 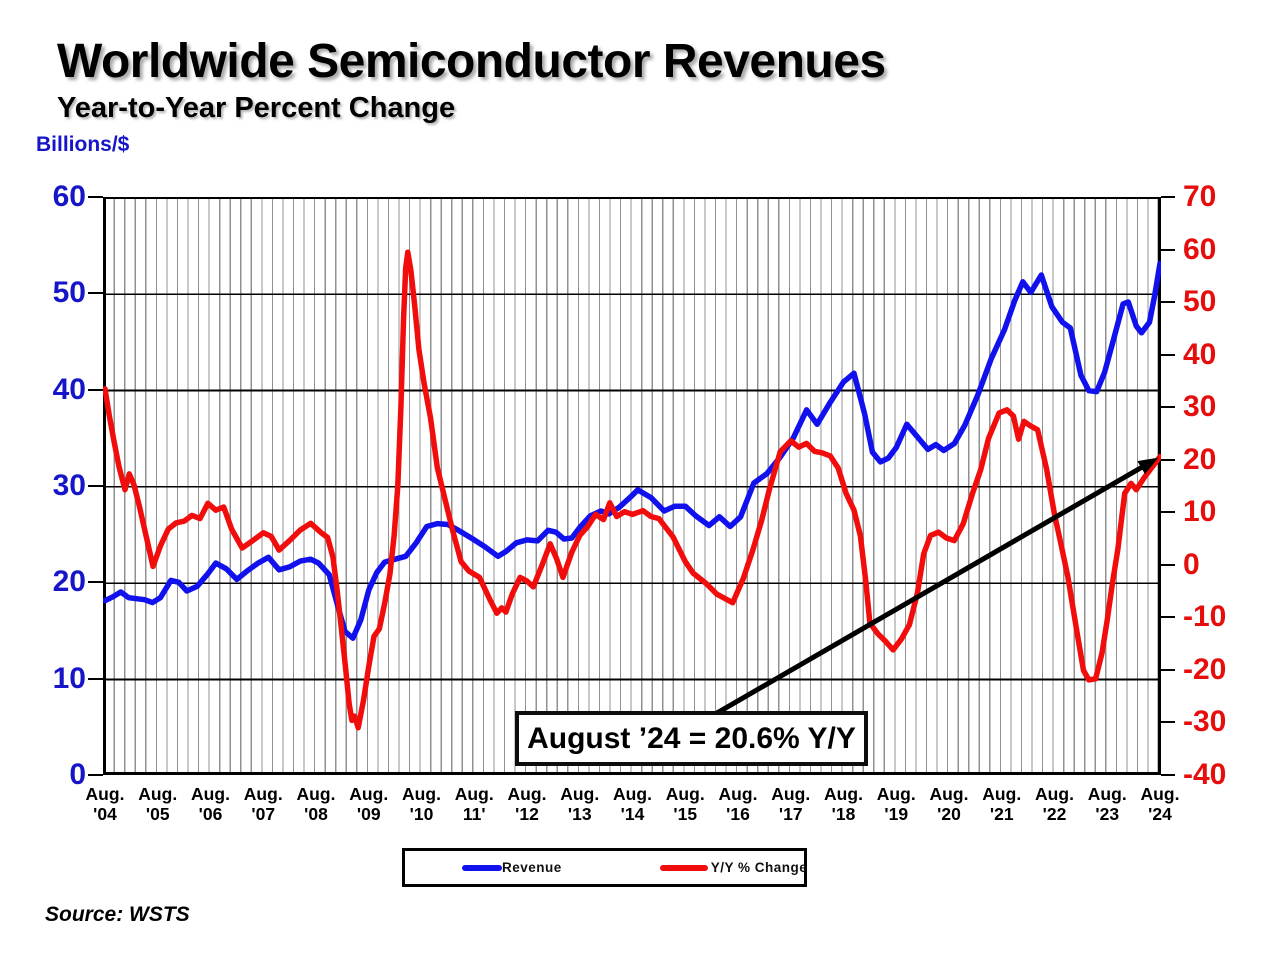 I want to click on x-axis-label: Aug. '07, so click(x=263, y=804).